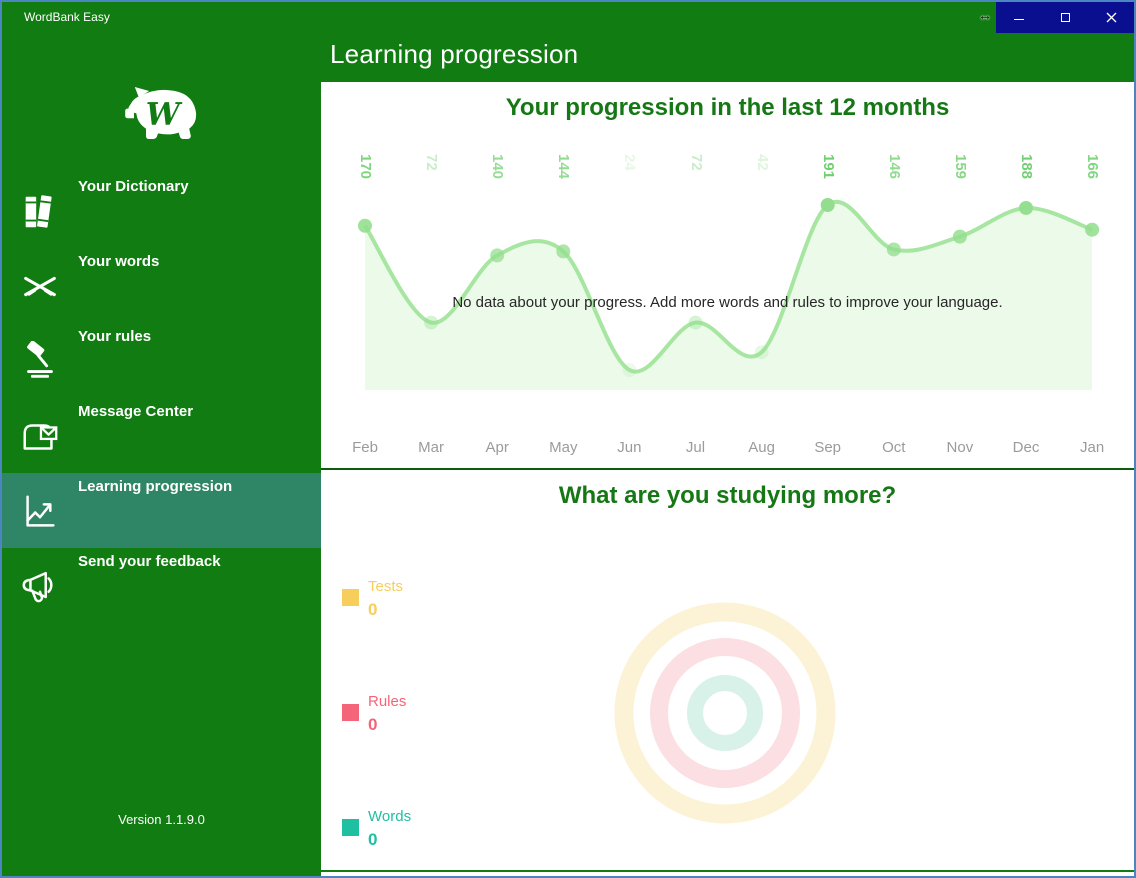 The image size is (1136, 878). What do you see at coordinates (727, 57) in the screenshot?
I see `page-header: Learning progression` at bounding box center [727, 57].